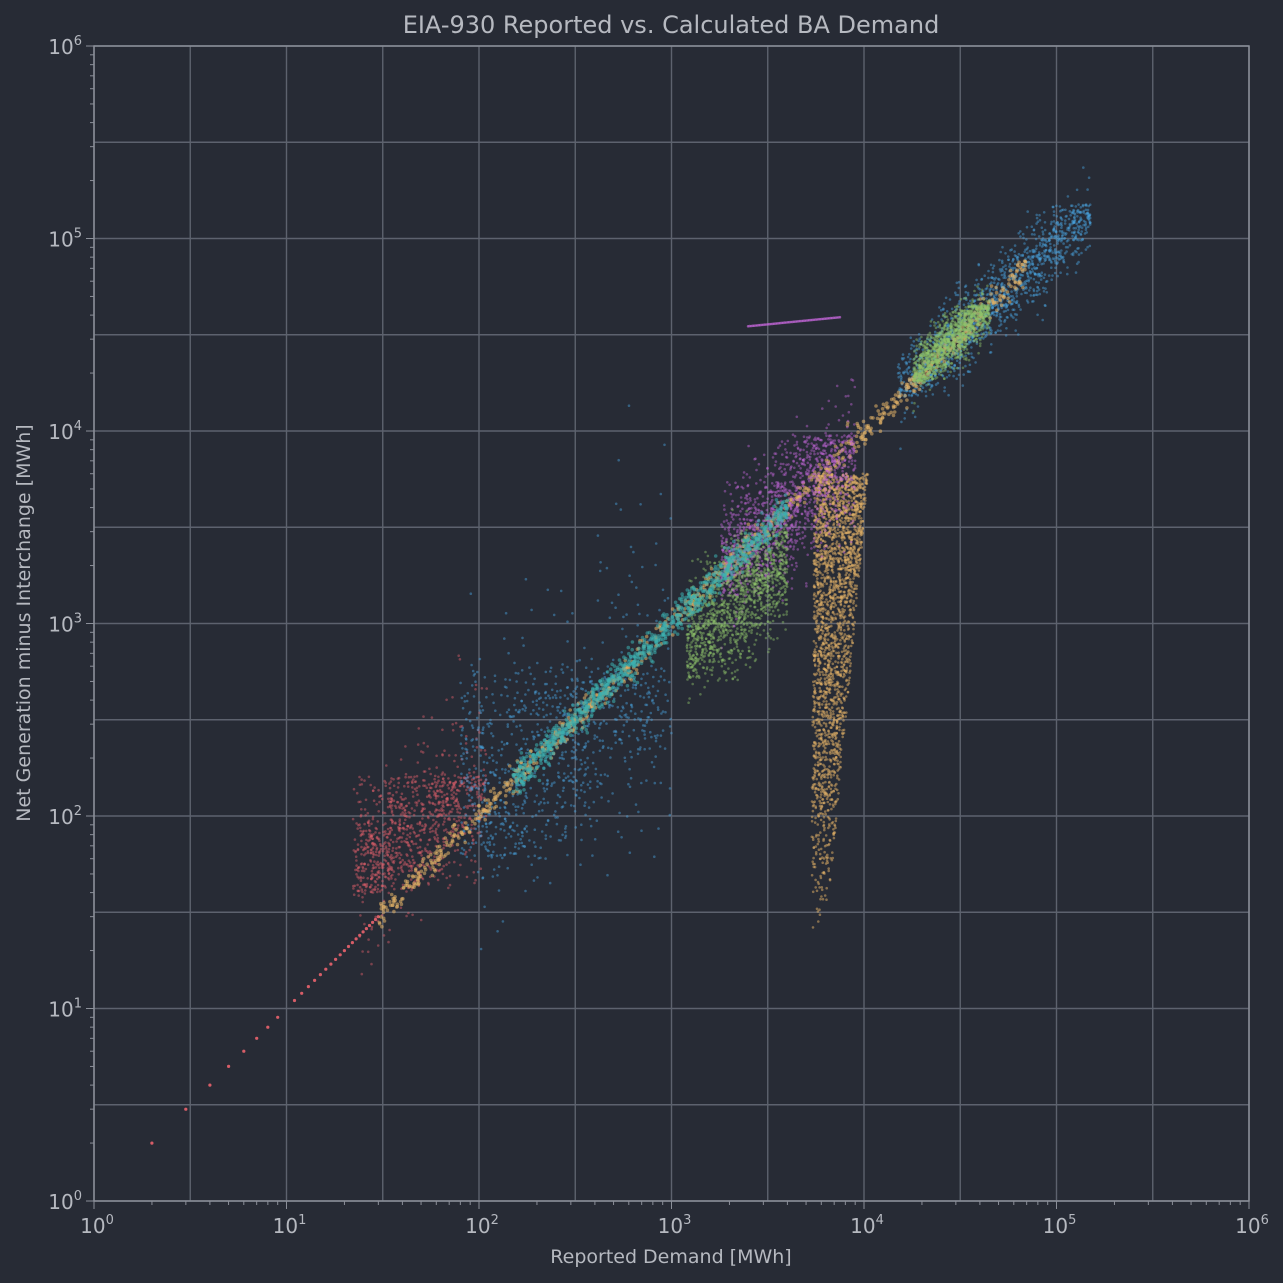  What do you see at coordinates (378, 917) in the screenshot?
I see `point-red-diagonal` at bounding box center [378, 917].